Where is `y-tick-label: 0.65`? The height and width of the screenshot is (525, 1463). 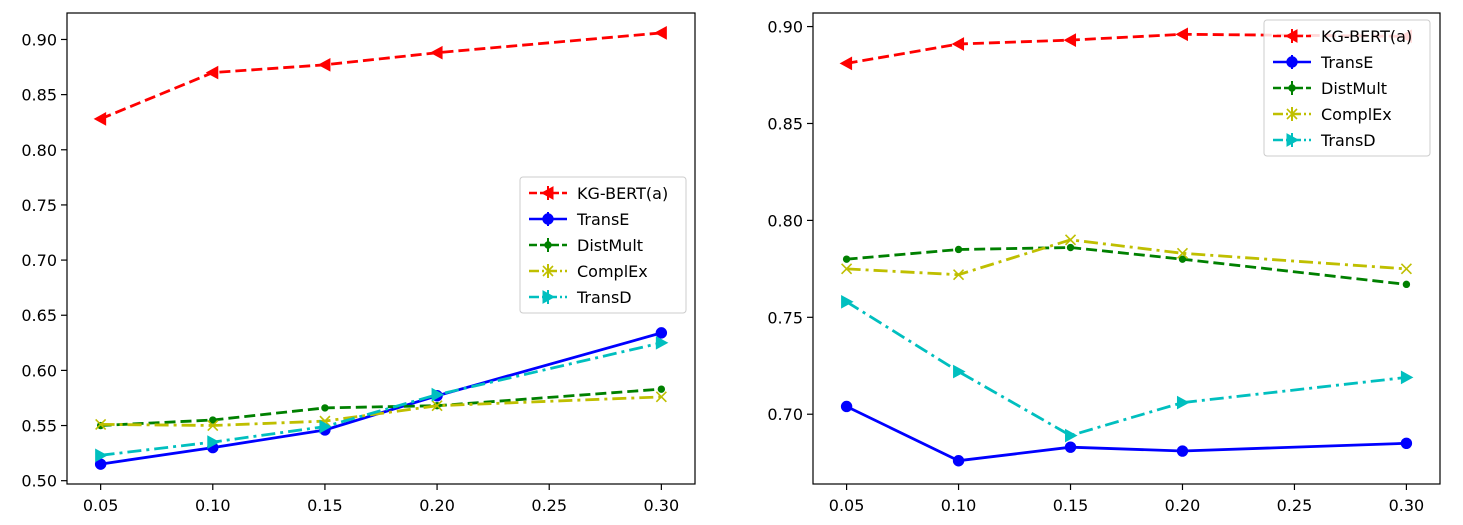
y-tick-label: 0.65 is located at coordinates (39, 315).